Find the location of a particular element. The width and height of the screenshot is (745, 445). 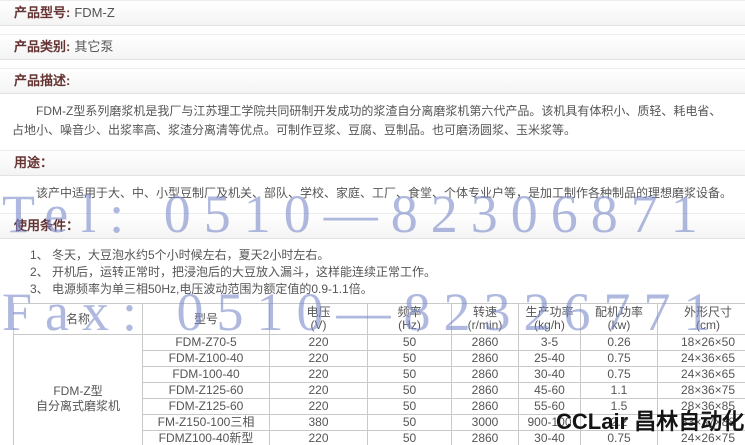

table-cell: FM-Z150-100三相 is located at coordinates (206, 422).